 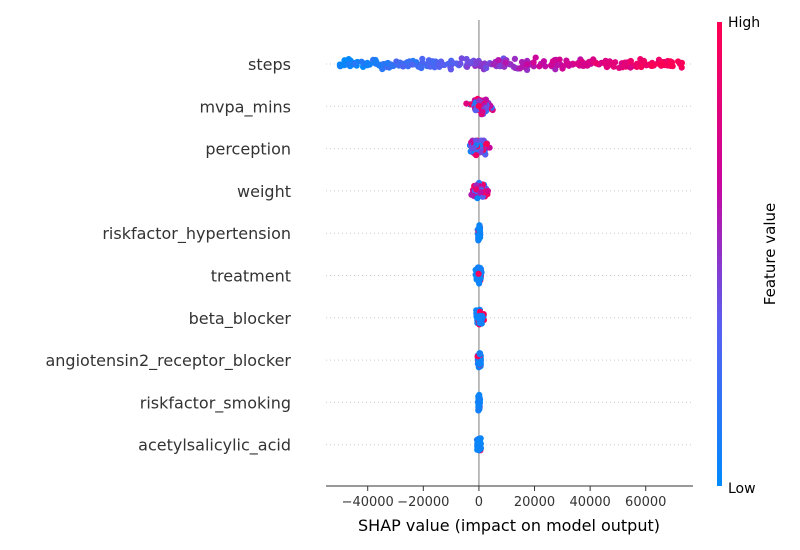 I want to click on feature-label: riskfactor_smoking, so click(x=215, y=403).